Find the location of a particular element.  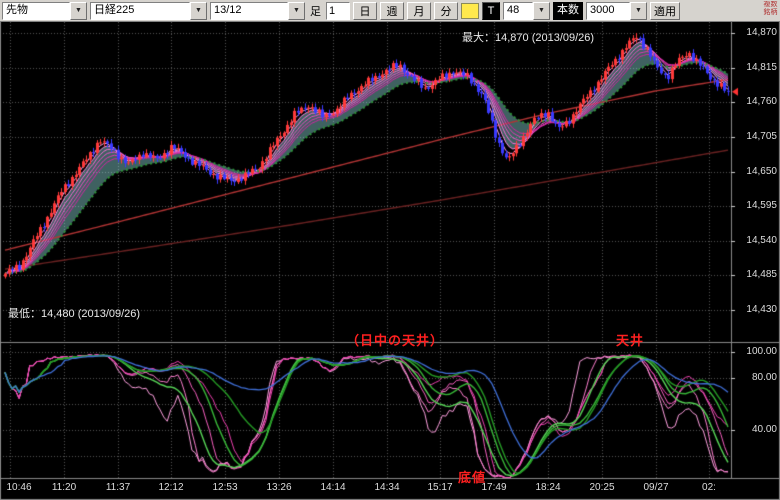

instrument-select: 先物 ▼ is located at coordinates (44, 10).